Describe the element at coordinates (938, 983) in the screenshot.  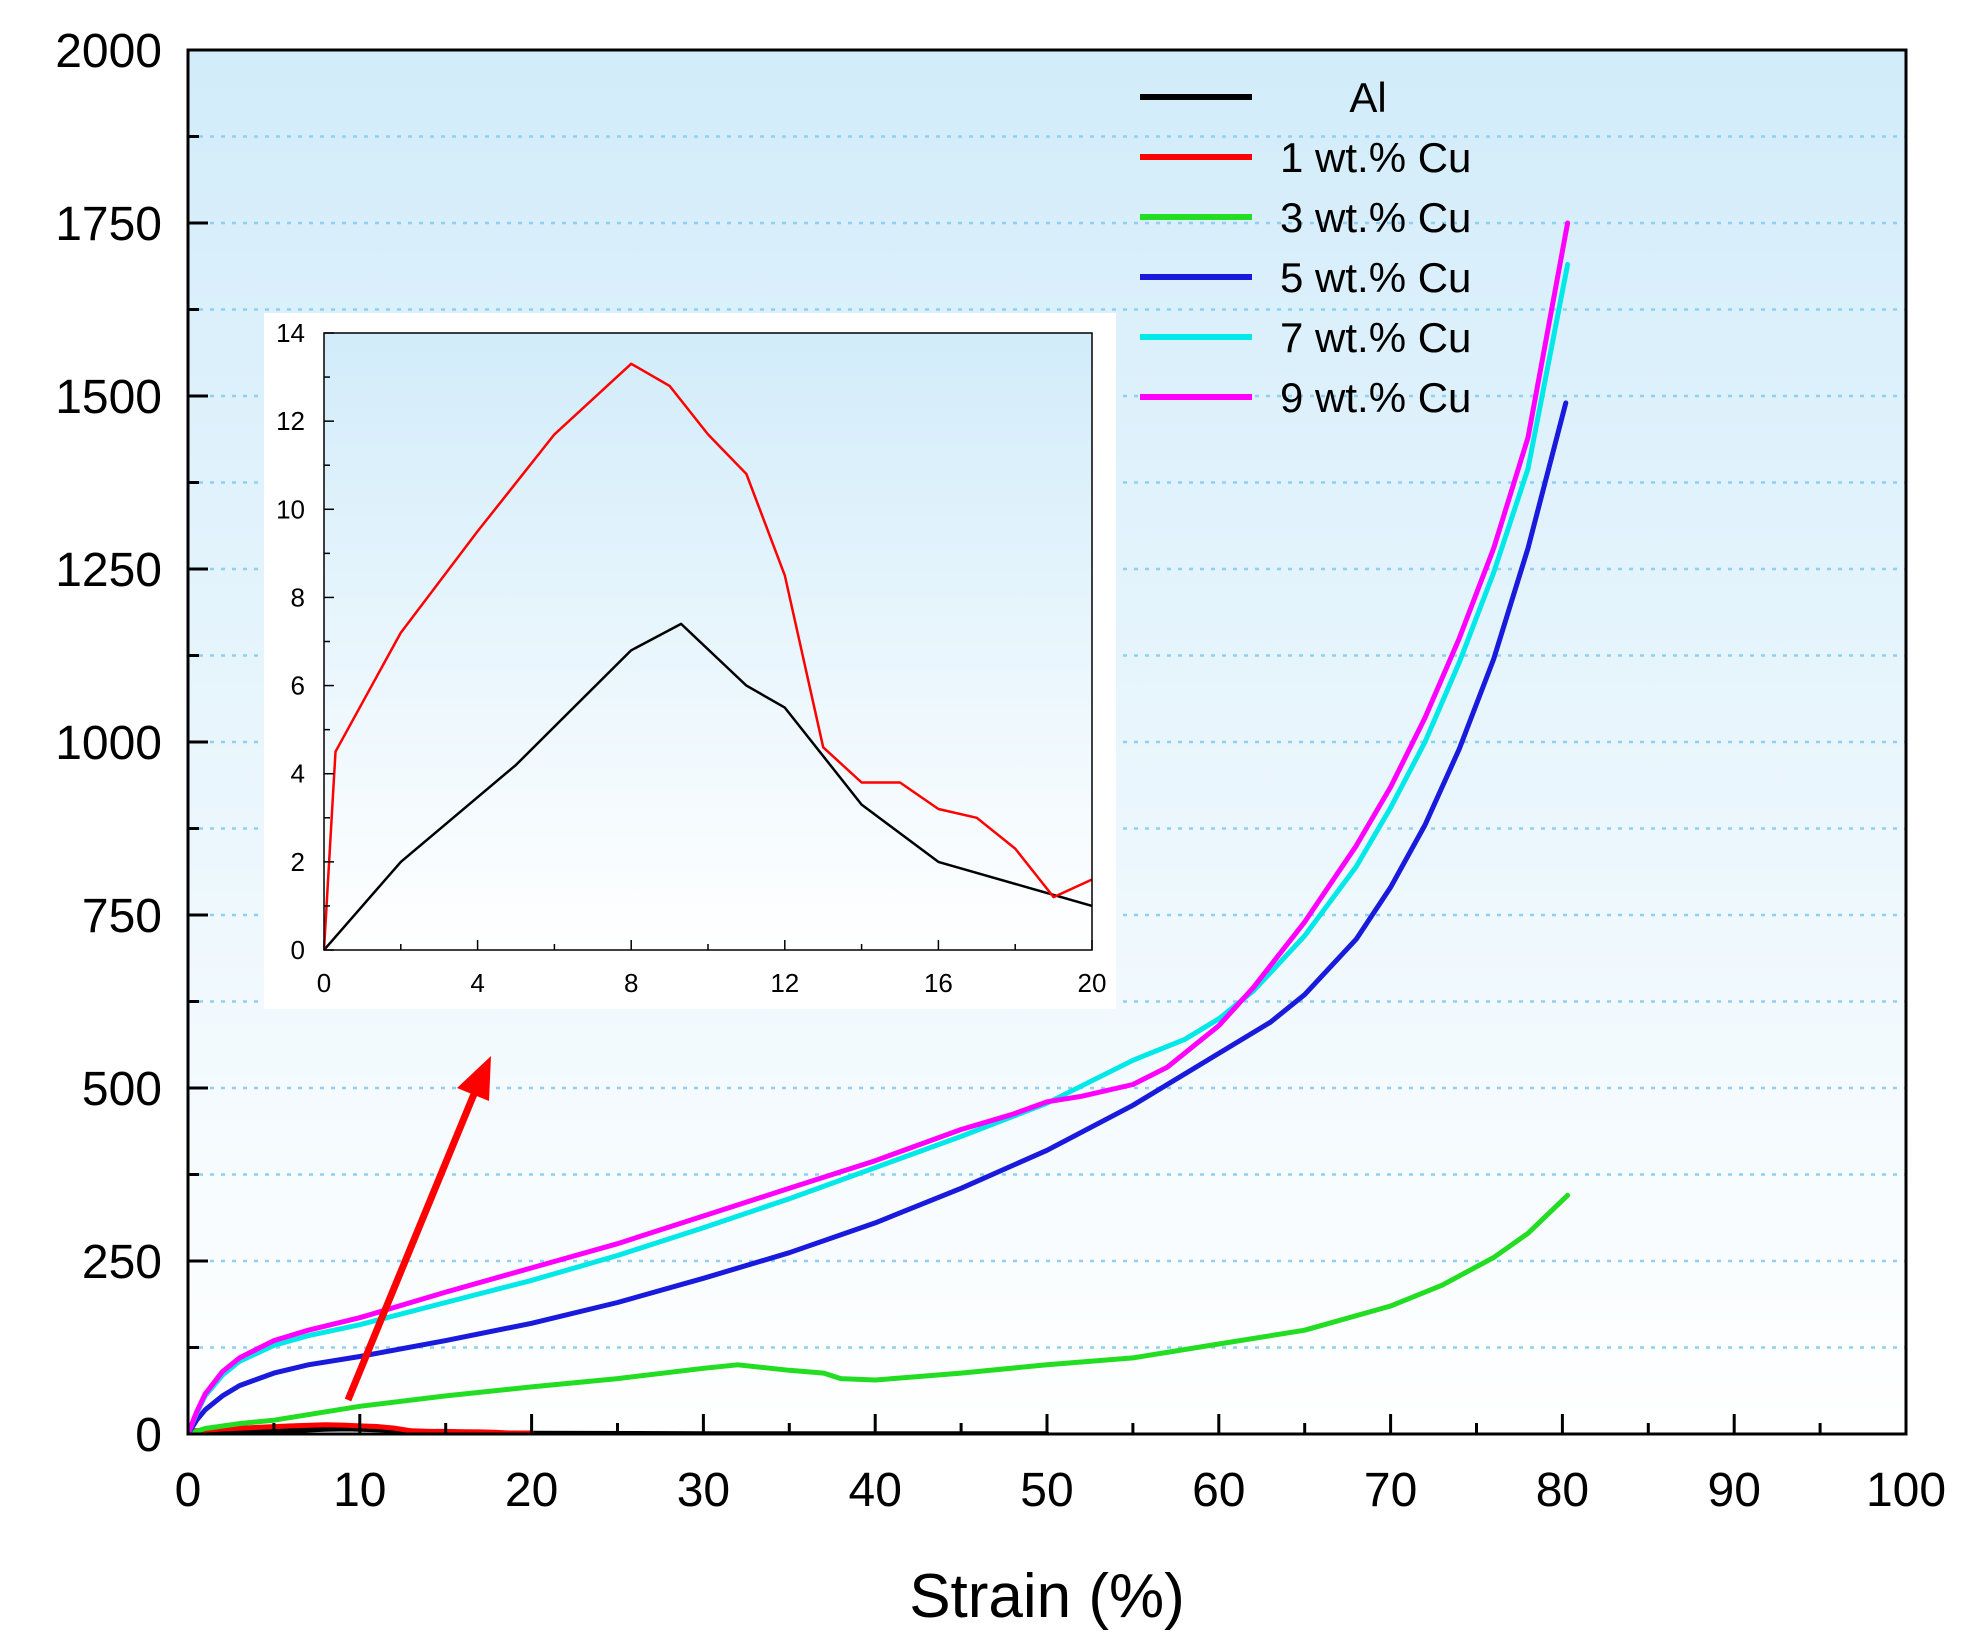
I see `inset-x-tick-label: 16` at that location.